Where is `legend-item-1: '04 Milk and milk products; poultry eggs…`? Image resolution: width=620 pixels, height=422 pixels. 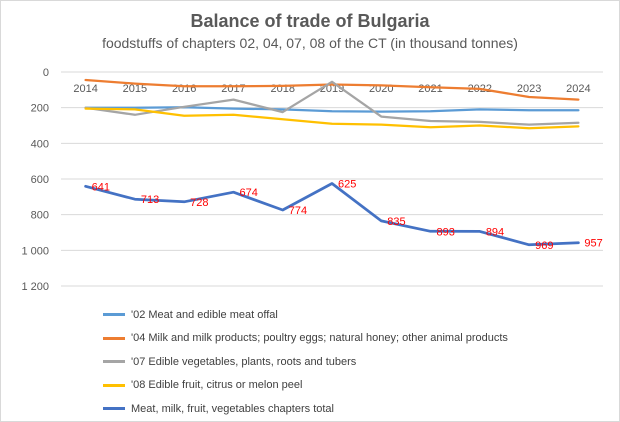
legend-item-1: '04 Milk and milk products; poultry eggs… is located at coordinates (353, 339).